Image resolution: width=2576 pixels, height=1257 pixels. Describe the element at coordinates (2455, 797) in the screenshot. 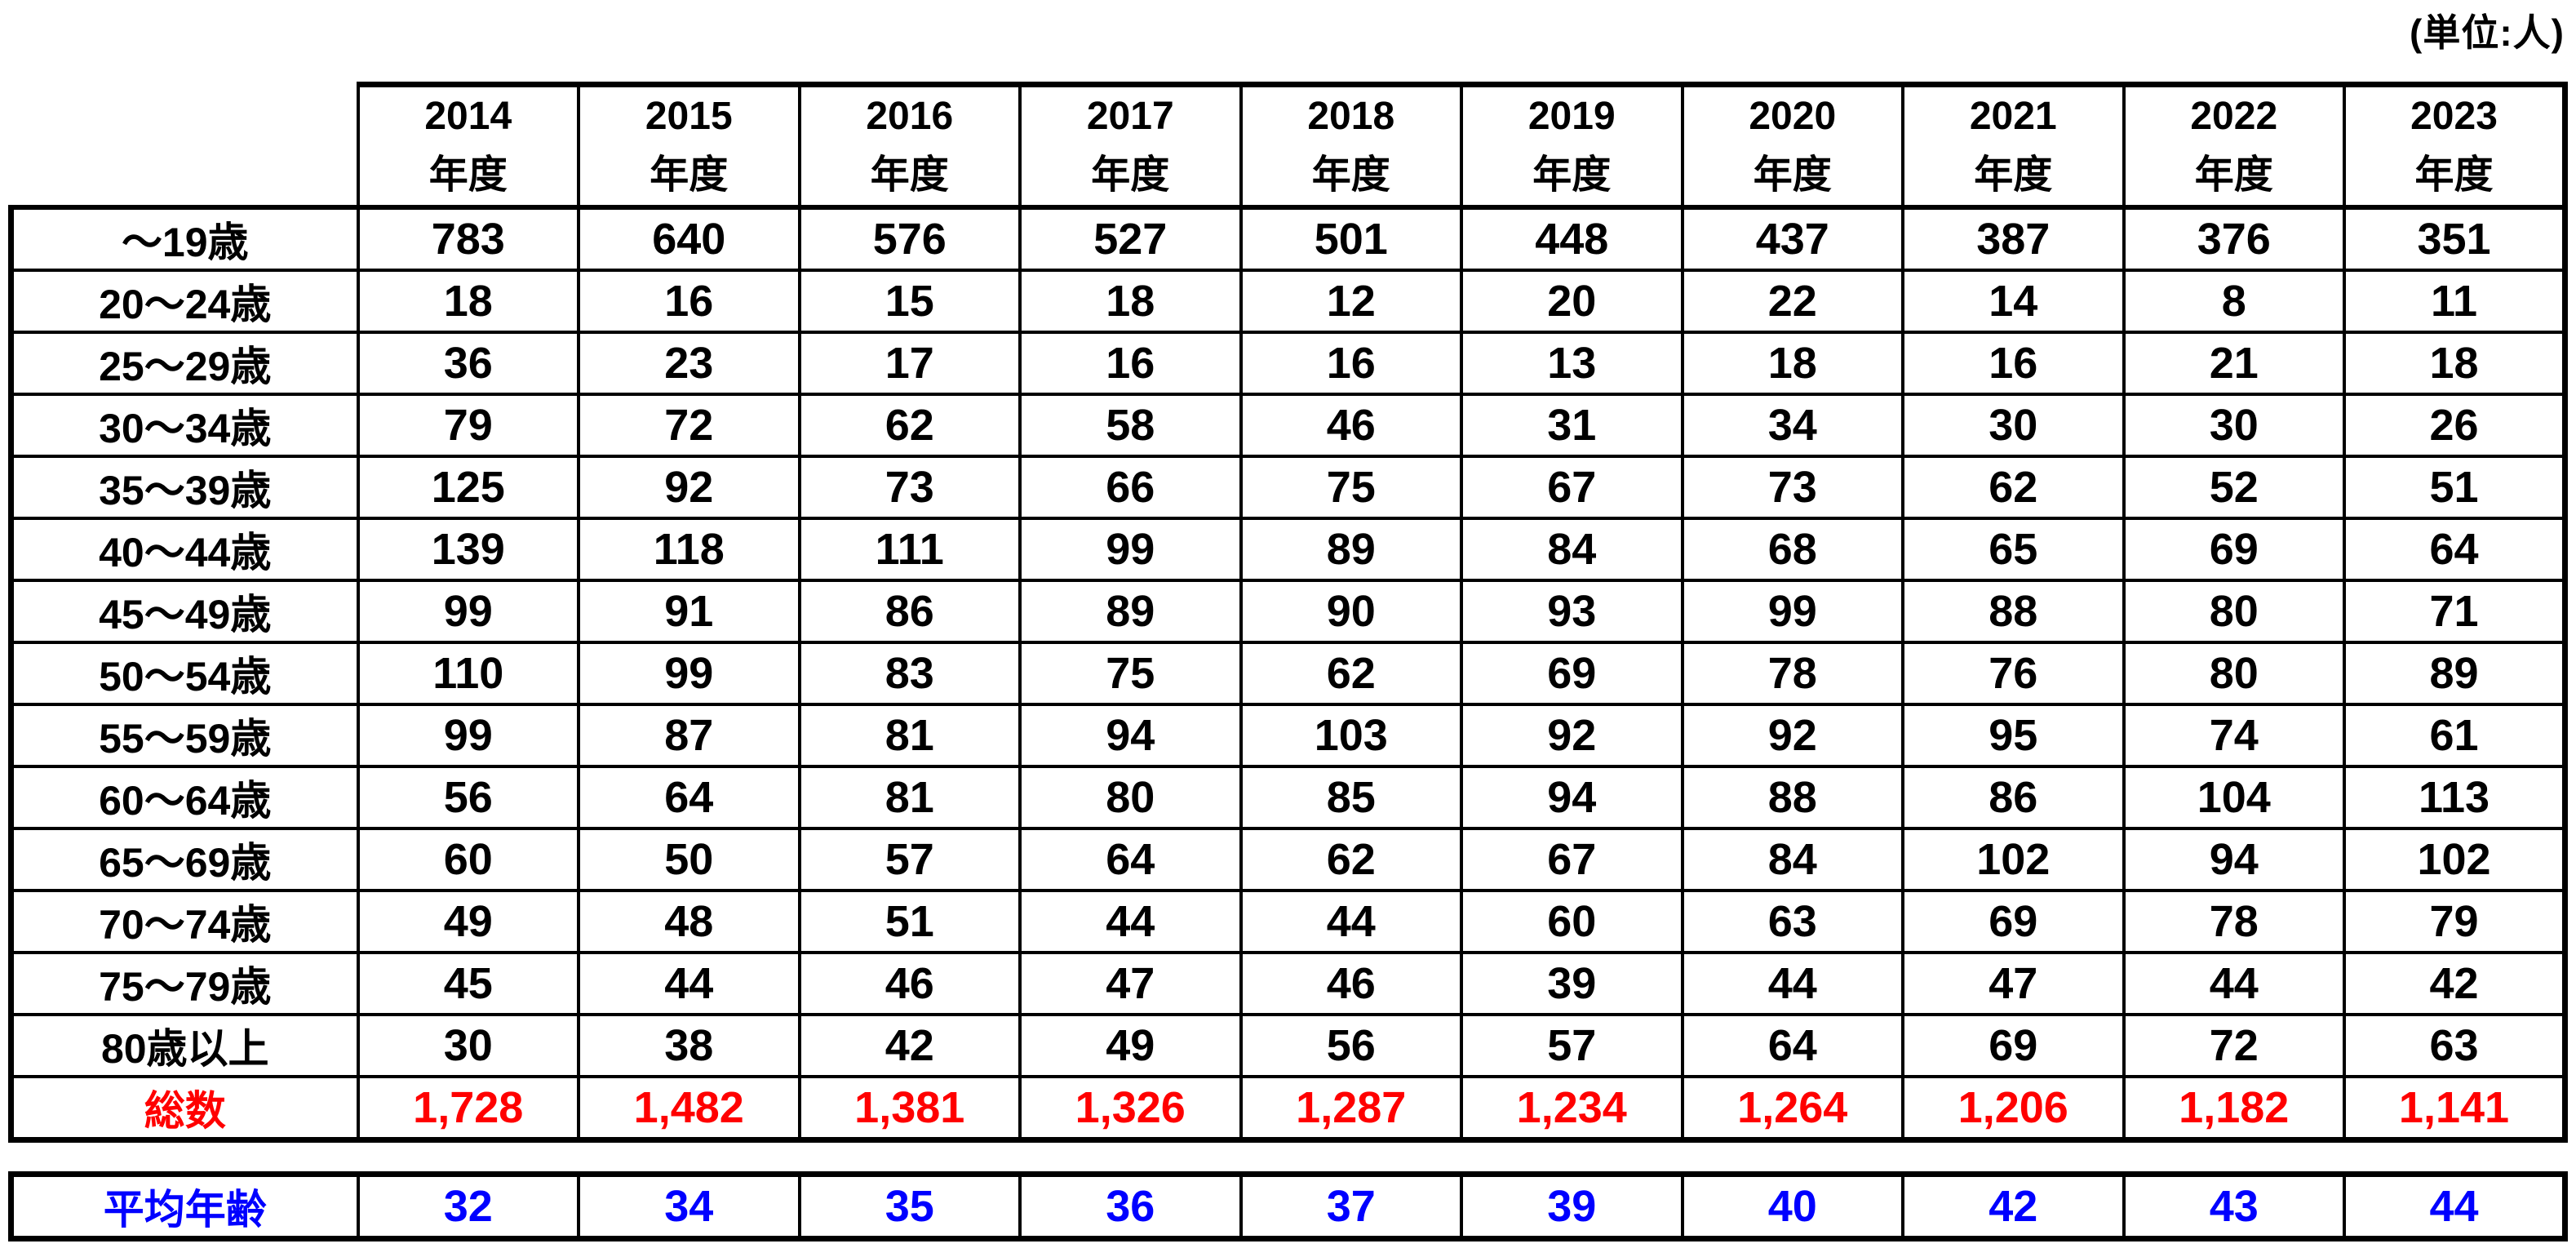

I see `value-cell: 113` at that location.